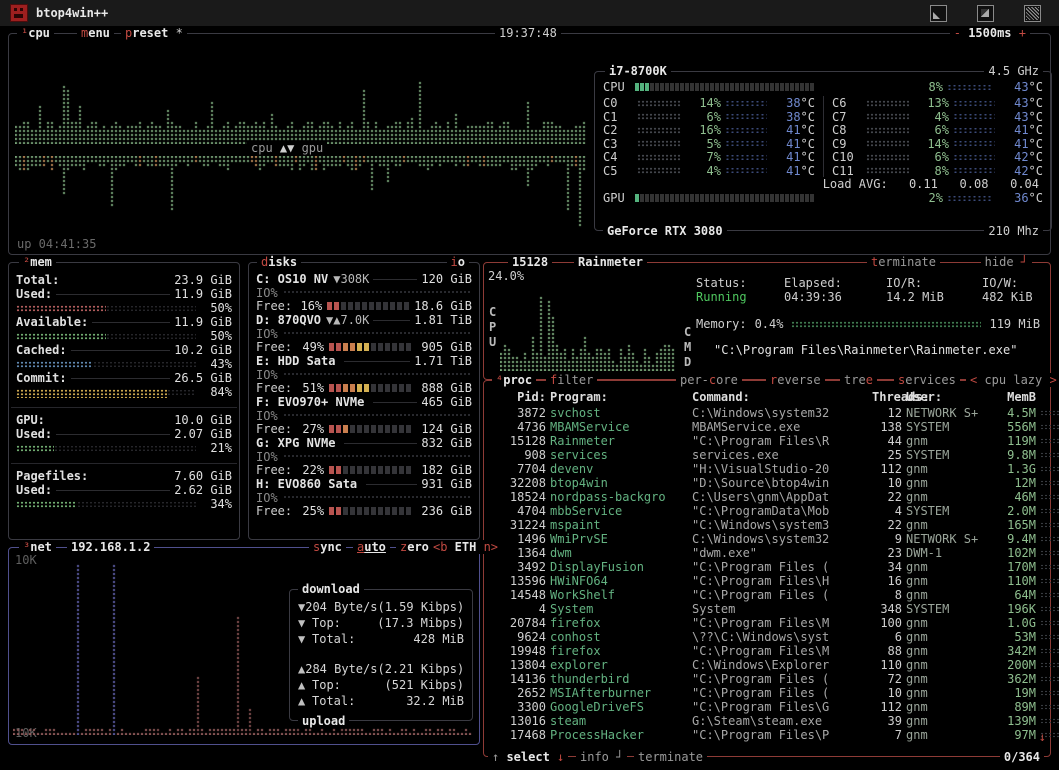  I want to click on tab-proc: ⁴proc, so click(514, 380).